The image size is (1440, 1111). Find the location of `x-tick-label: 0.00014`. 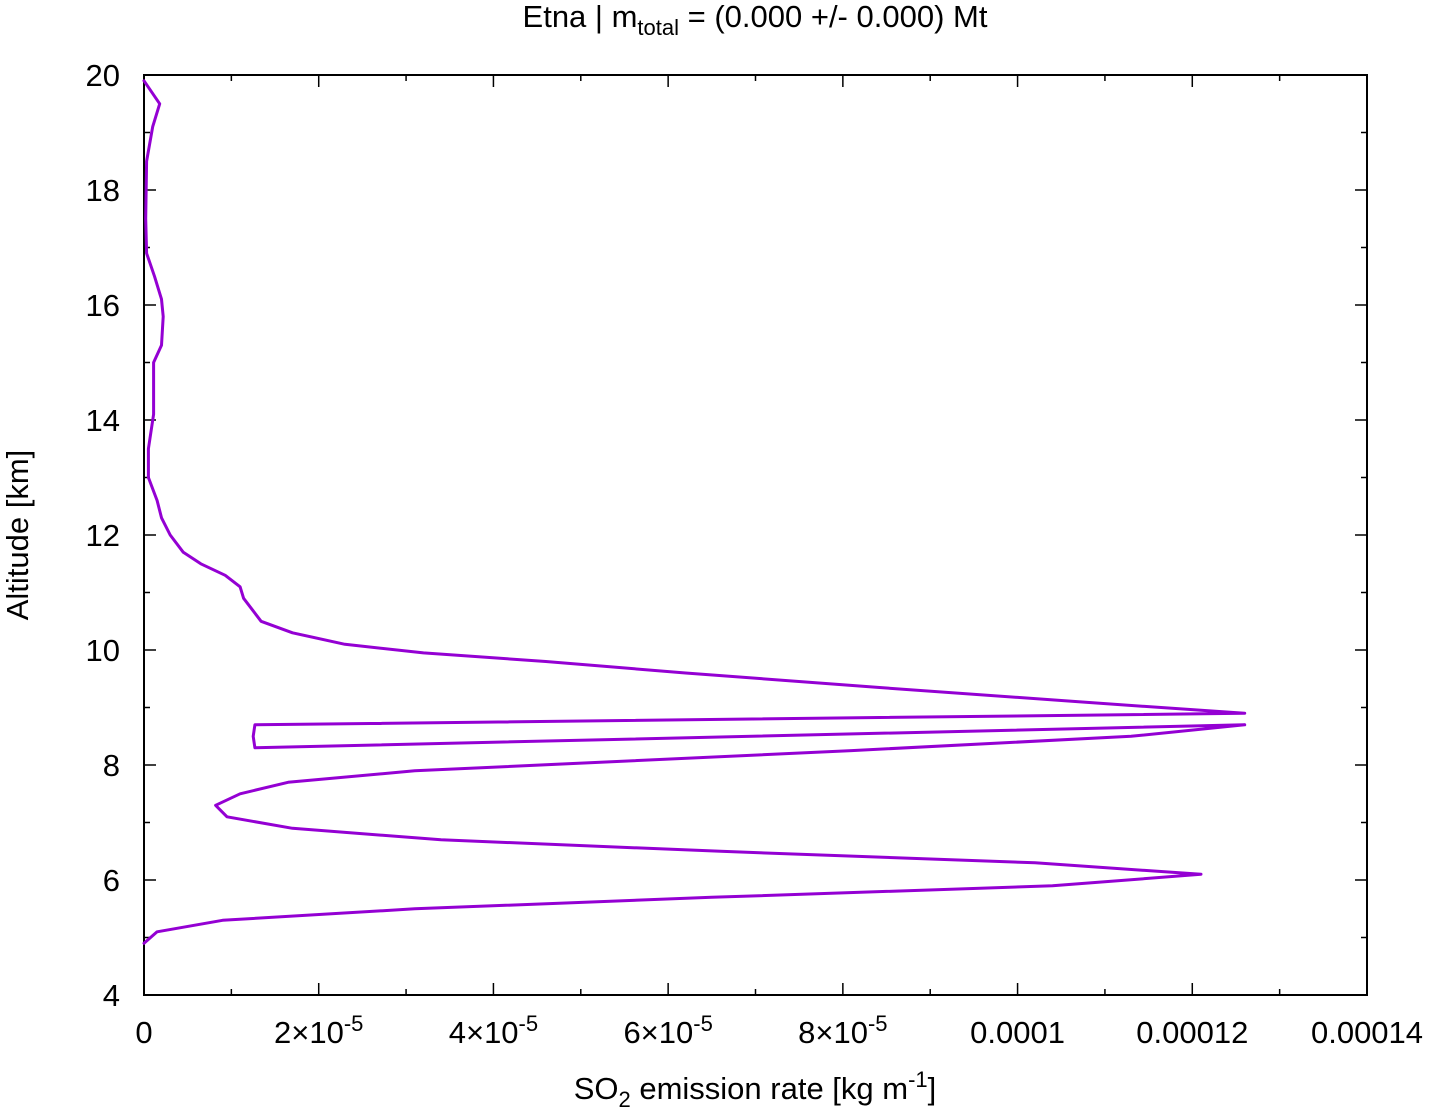

x-tick-label: 0.00014 is located at coordinates (1367, 1032).